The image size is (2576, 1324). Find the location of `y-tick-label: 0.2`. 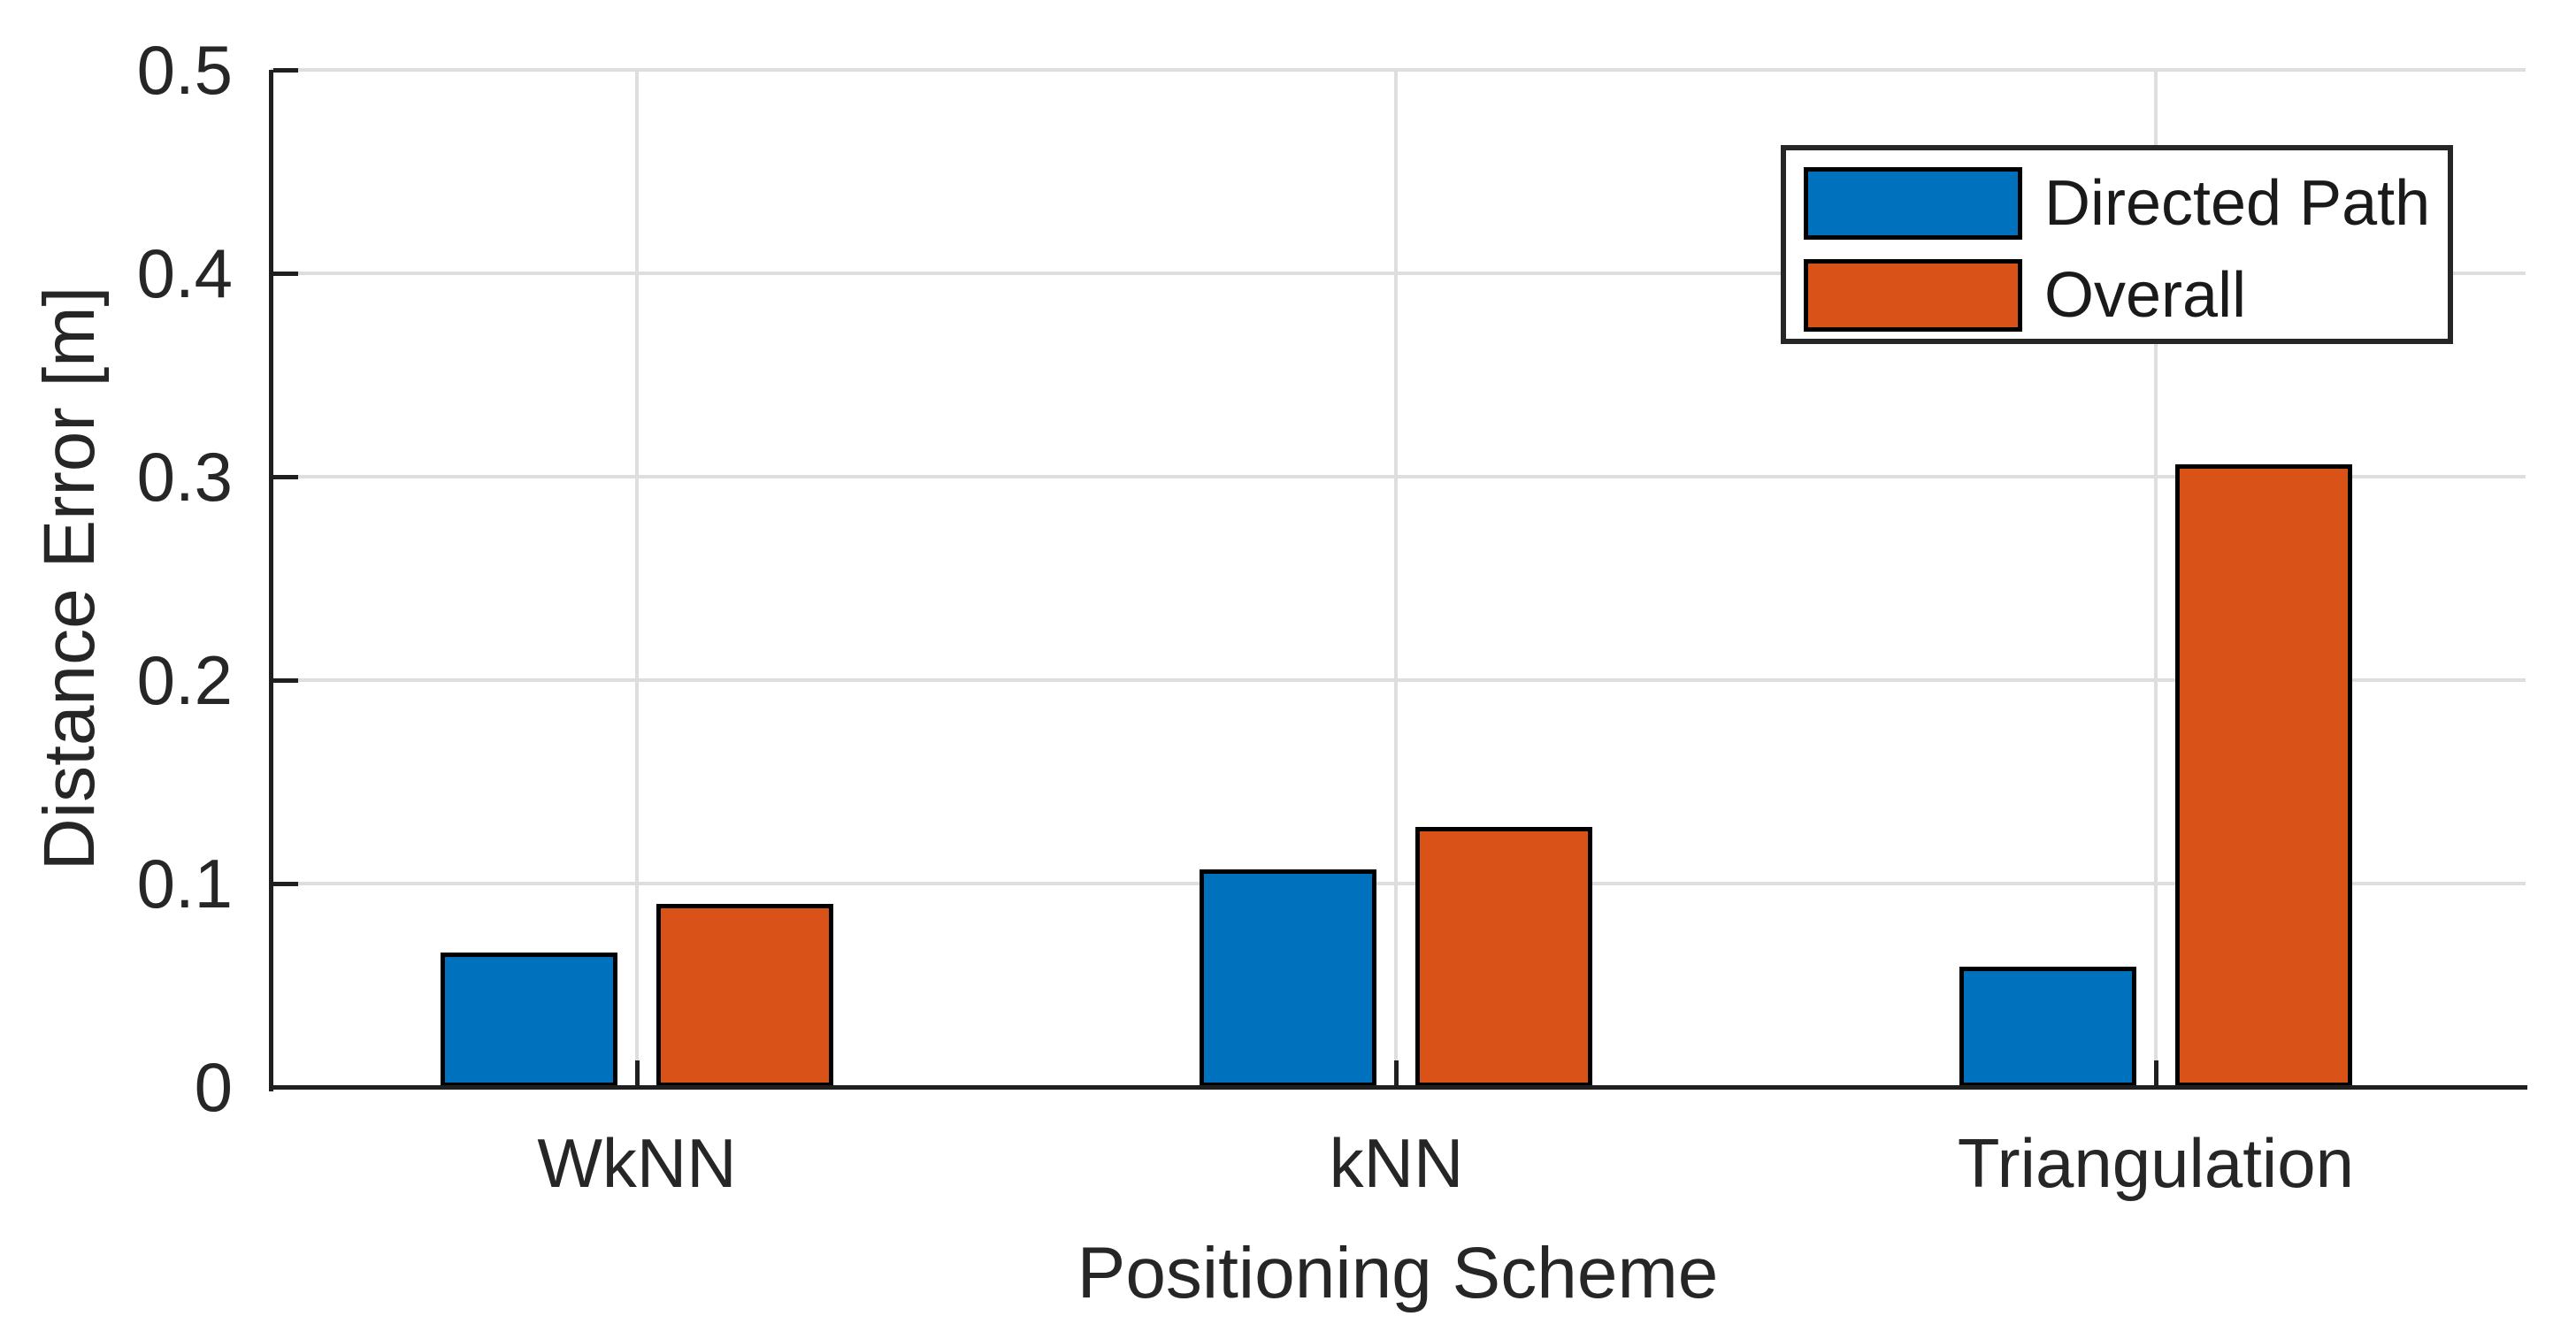

y-tick-label: 0.2 is located at coordinates (184, 680).